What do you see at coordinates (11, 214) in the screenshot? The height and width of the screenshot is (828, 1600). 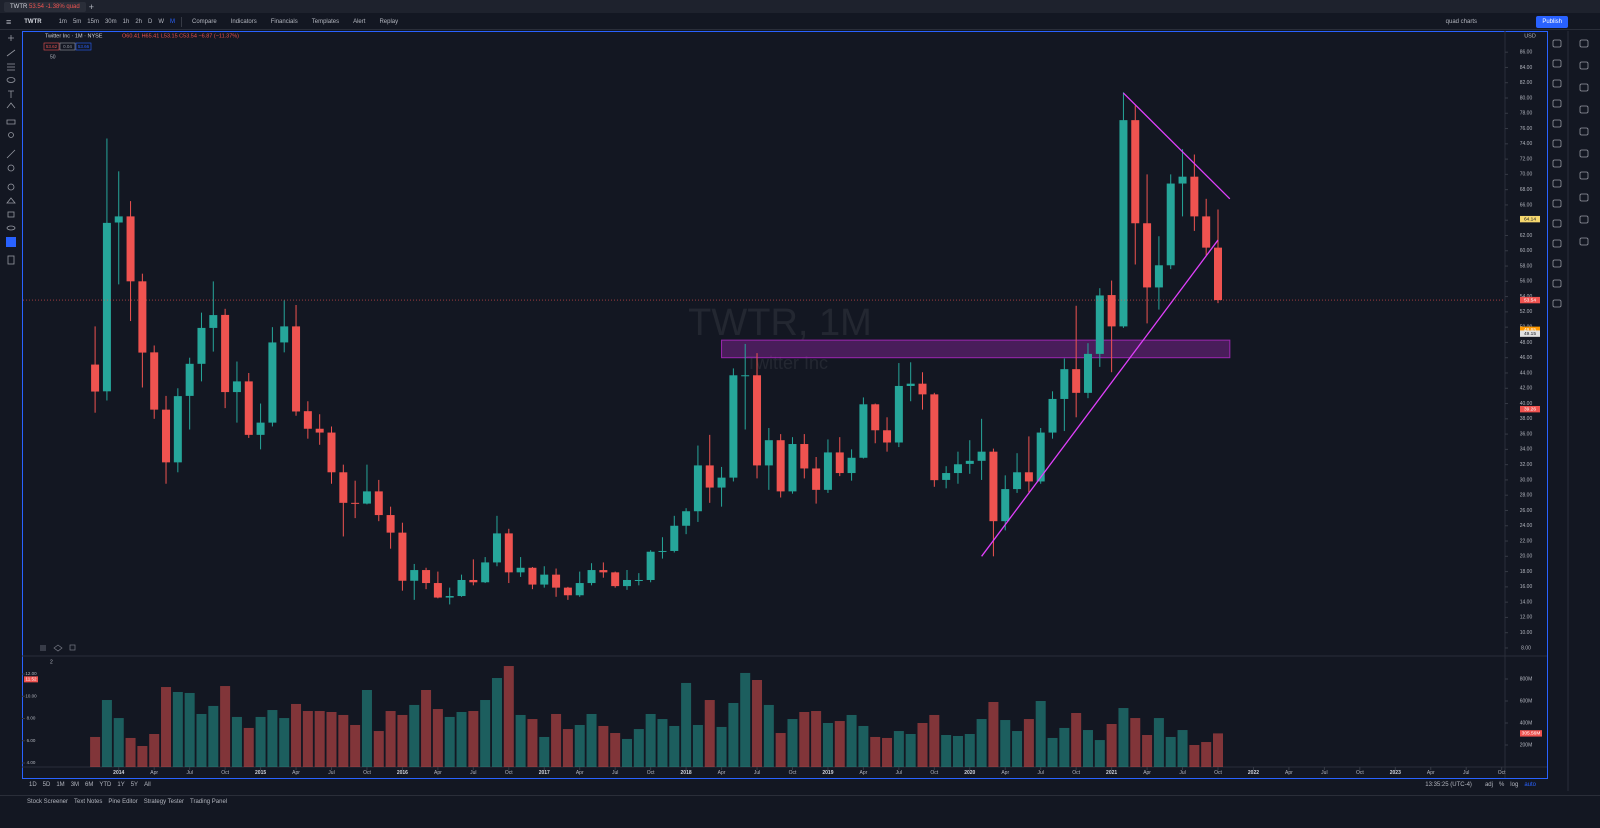 I see `lock-tool` at bounding box center [11, 214].